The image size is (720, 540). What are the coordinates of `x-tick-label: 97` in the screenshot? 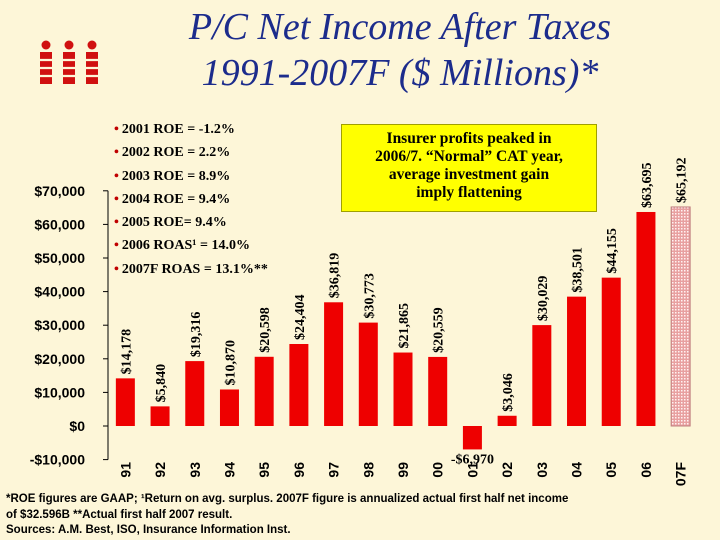 It's located at (334, 470).